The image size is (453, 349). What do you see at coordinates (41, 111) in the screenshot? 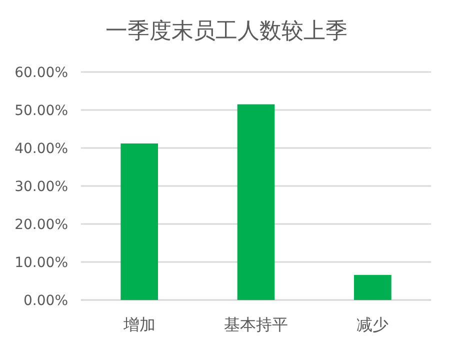
I see `ytick: 50.00%` at bounding box center [41, 111].